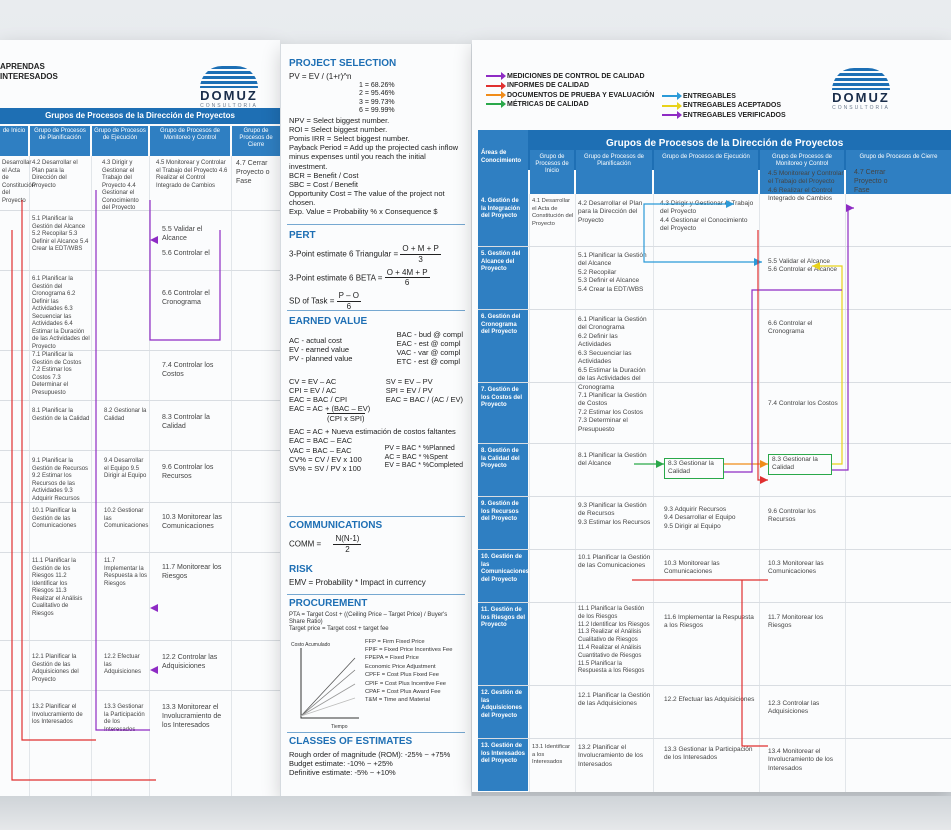 The height and width of the screenshot is (830, 951). I want to click on area-schedule: 6. Gestión del Cronograma del Proyecto, so click(503, 346).